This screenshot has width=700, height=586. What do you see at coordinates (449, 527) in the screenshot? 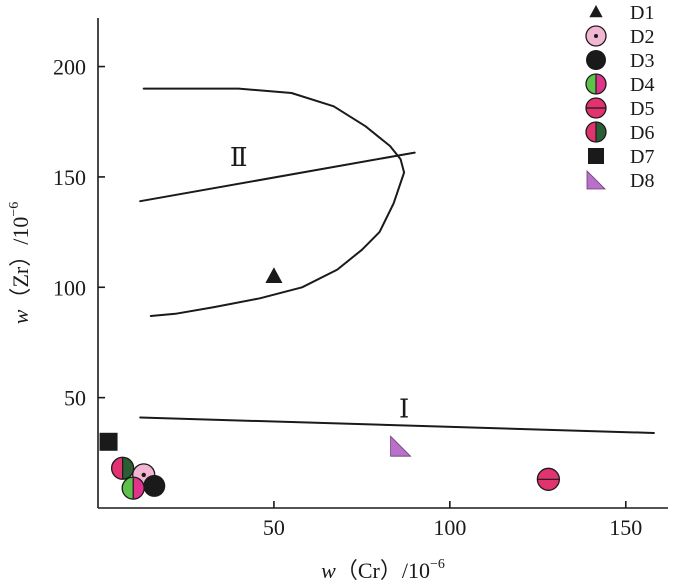
I see `x-tick-label: 100` at bounding box center [449, 527].